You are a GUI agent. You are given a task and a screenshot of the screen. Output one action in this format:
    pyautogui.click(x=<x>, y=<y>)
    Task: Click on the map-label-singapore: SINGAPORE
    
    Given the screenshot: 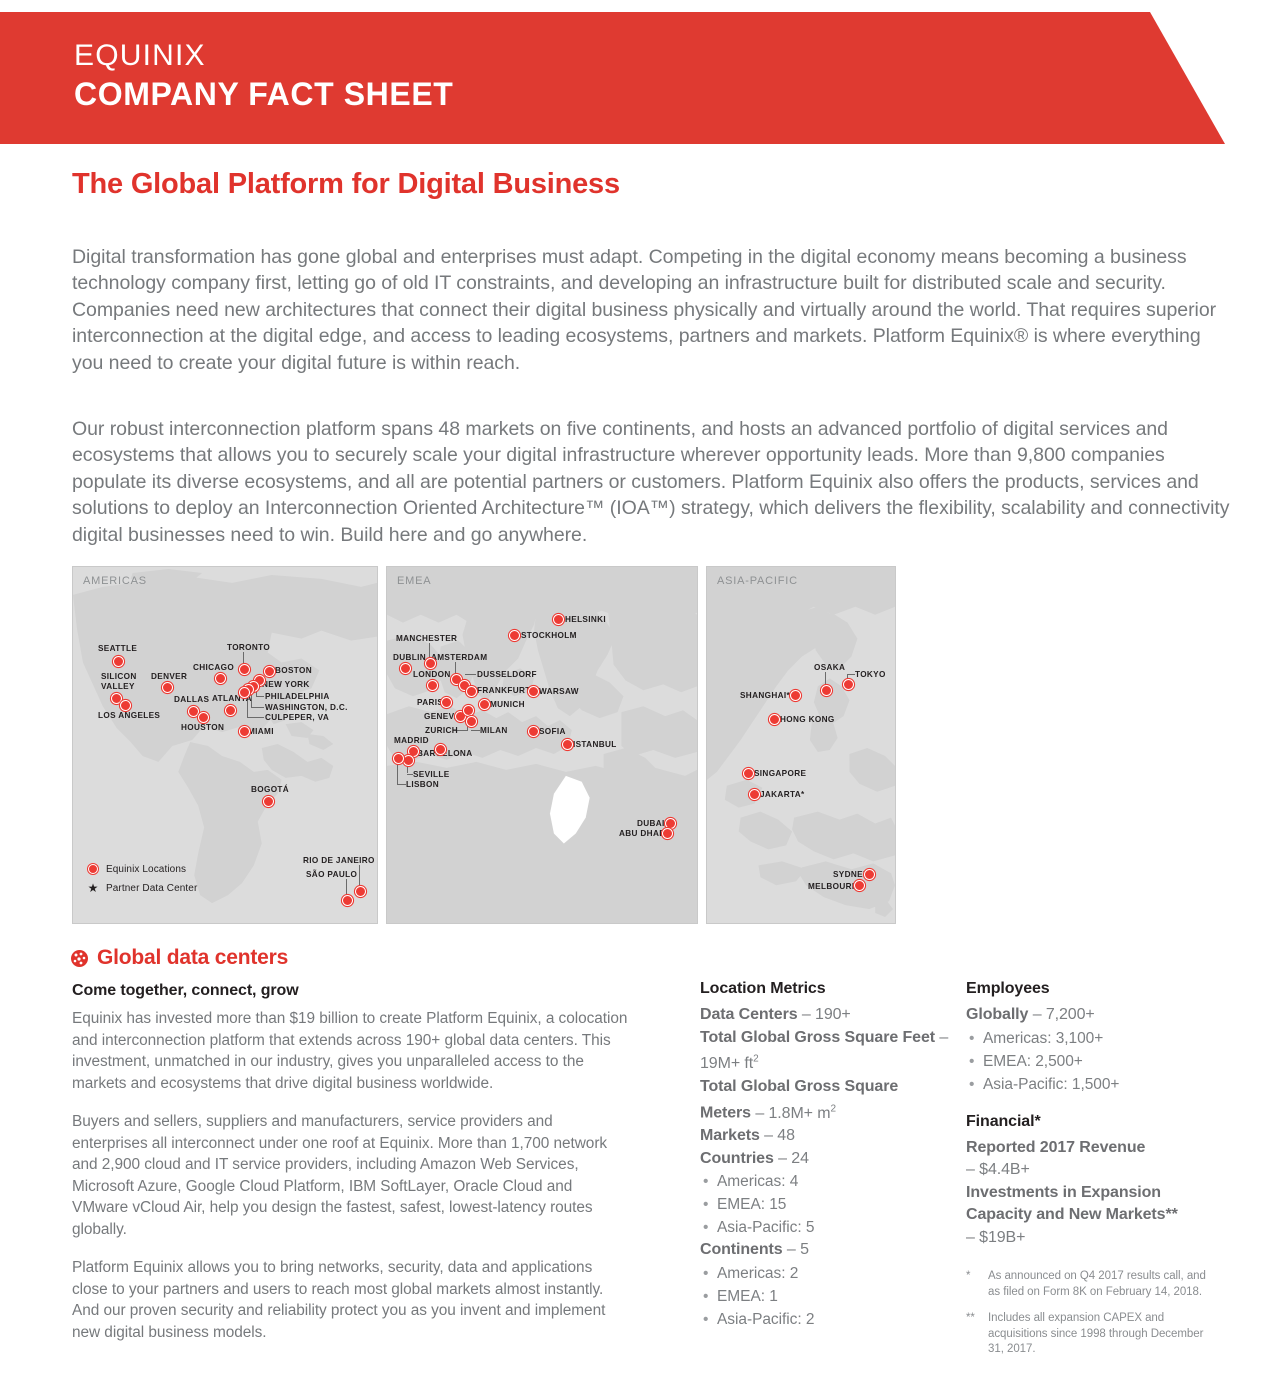 What is the action you would take?
    pyautogui.click(x=780, y=773)
    